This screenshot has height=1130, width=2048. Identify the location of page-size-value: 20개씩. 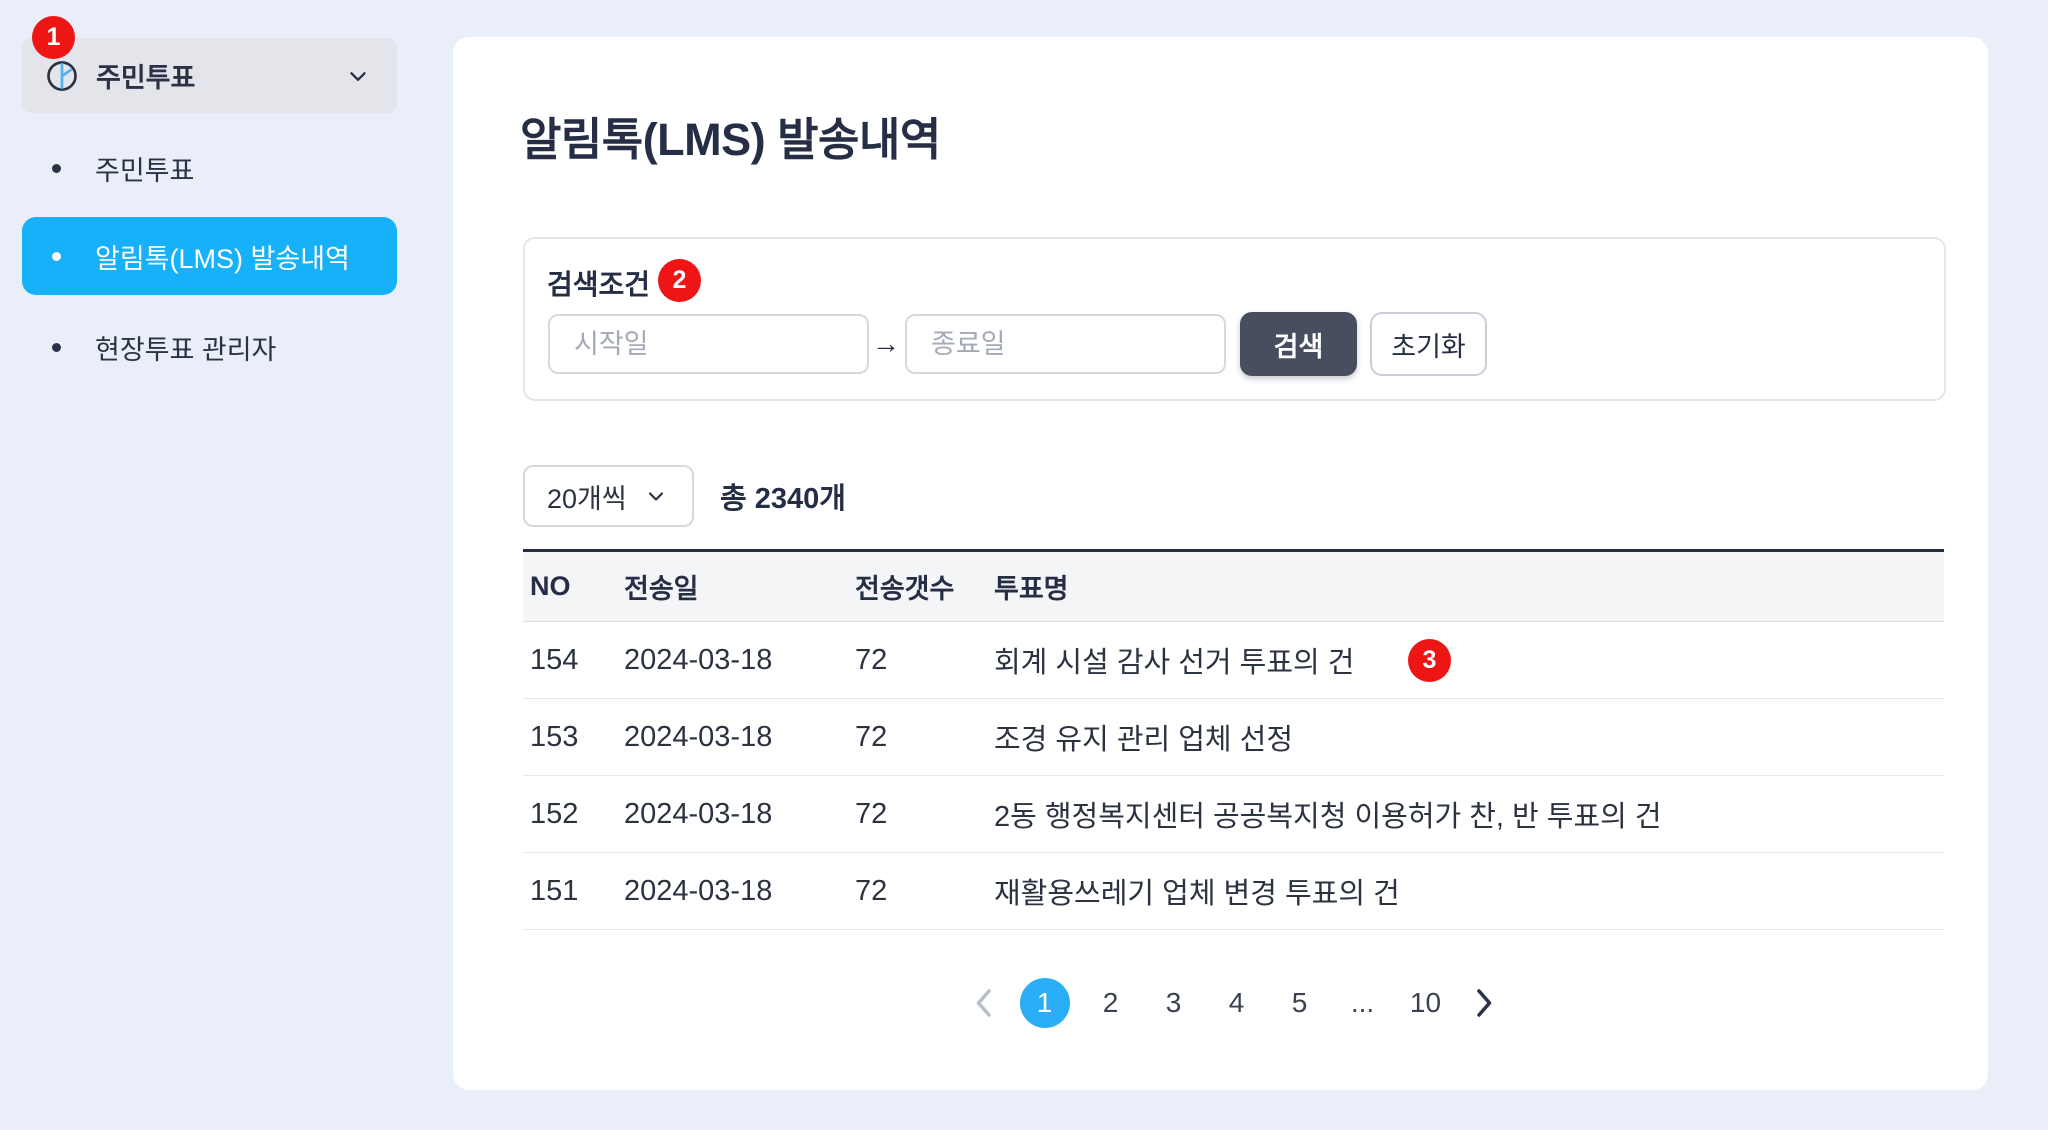
(587, 498).